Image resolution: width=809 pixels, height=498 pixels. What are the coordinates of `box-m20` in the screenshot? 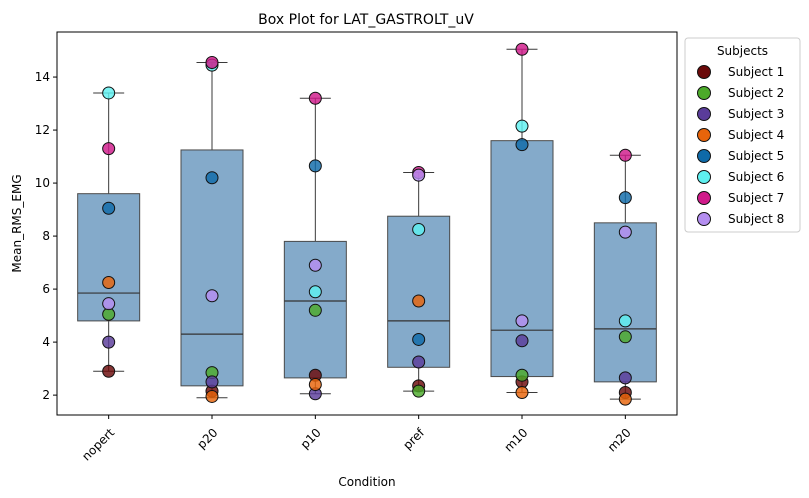 It's located at (625, 277).